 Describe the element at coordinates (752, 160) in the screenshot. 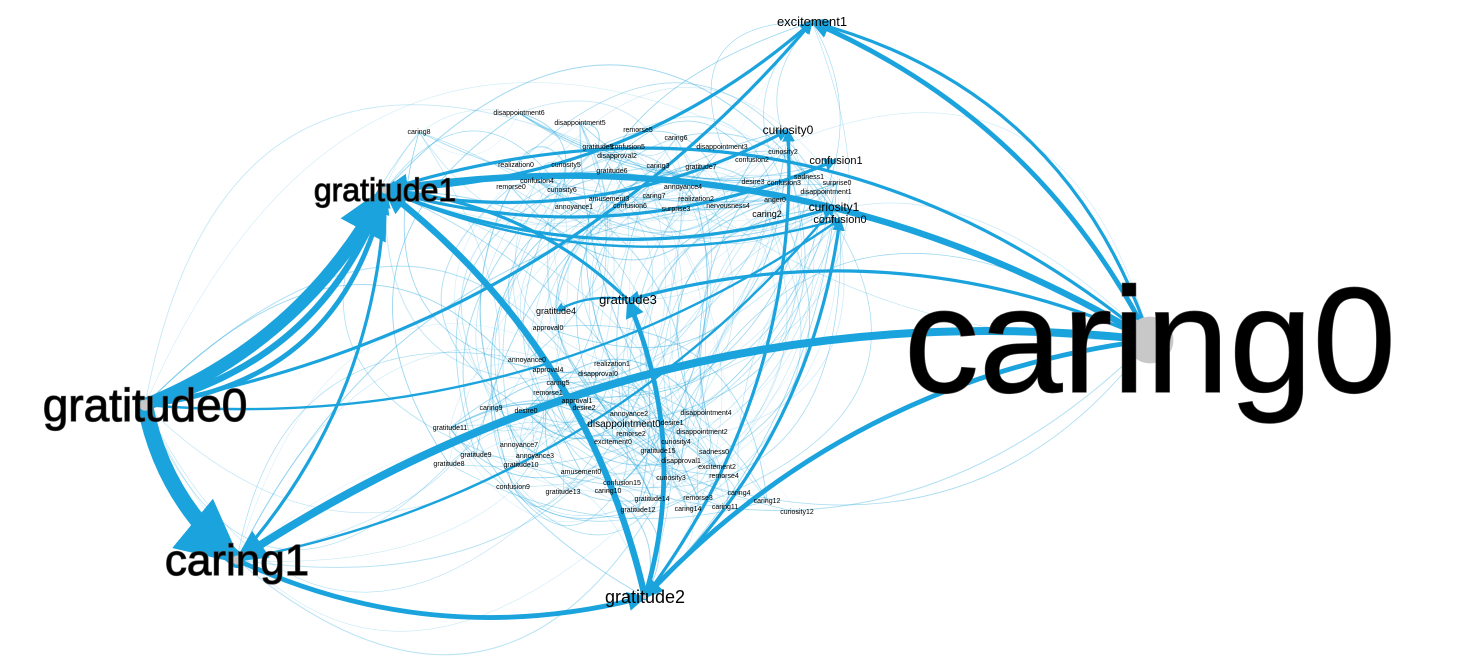

I see `node-label-confusion2: confusion2` at that location.